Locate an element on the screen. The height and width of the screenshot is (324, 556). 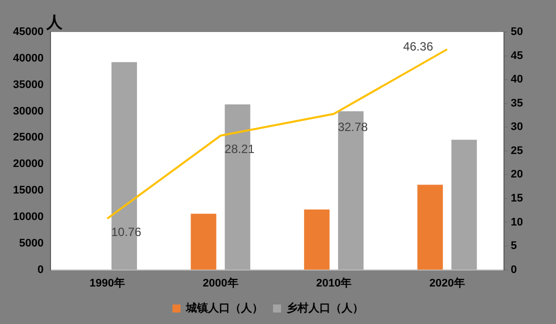
y2-tick-label: 45 is located at coordinates (517, 56).